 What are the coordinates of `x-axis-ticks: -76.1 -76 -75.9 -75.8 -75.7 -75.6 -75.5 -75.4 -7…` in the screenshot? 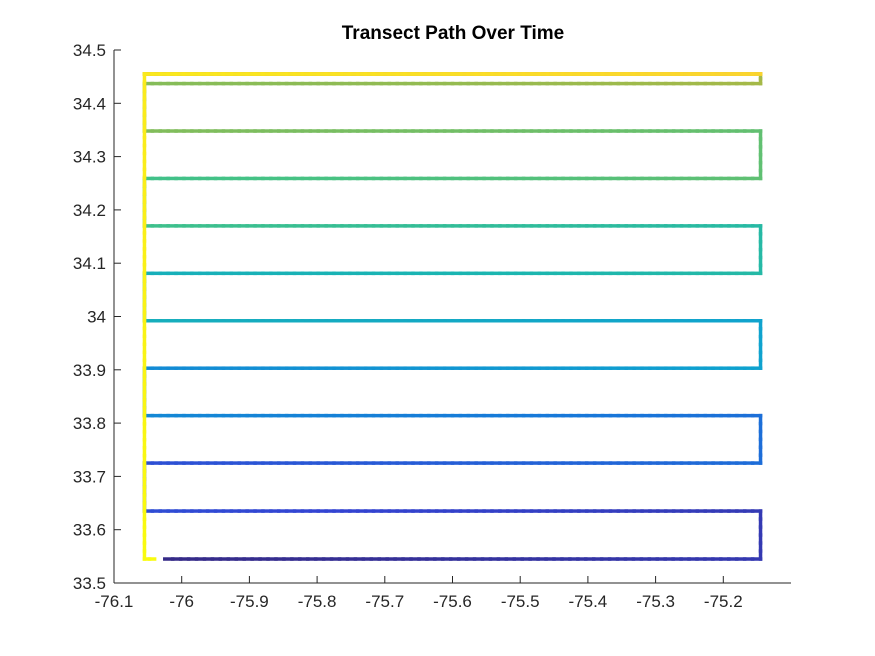 It's located at (419, 593).